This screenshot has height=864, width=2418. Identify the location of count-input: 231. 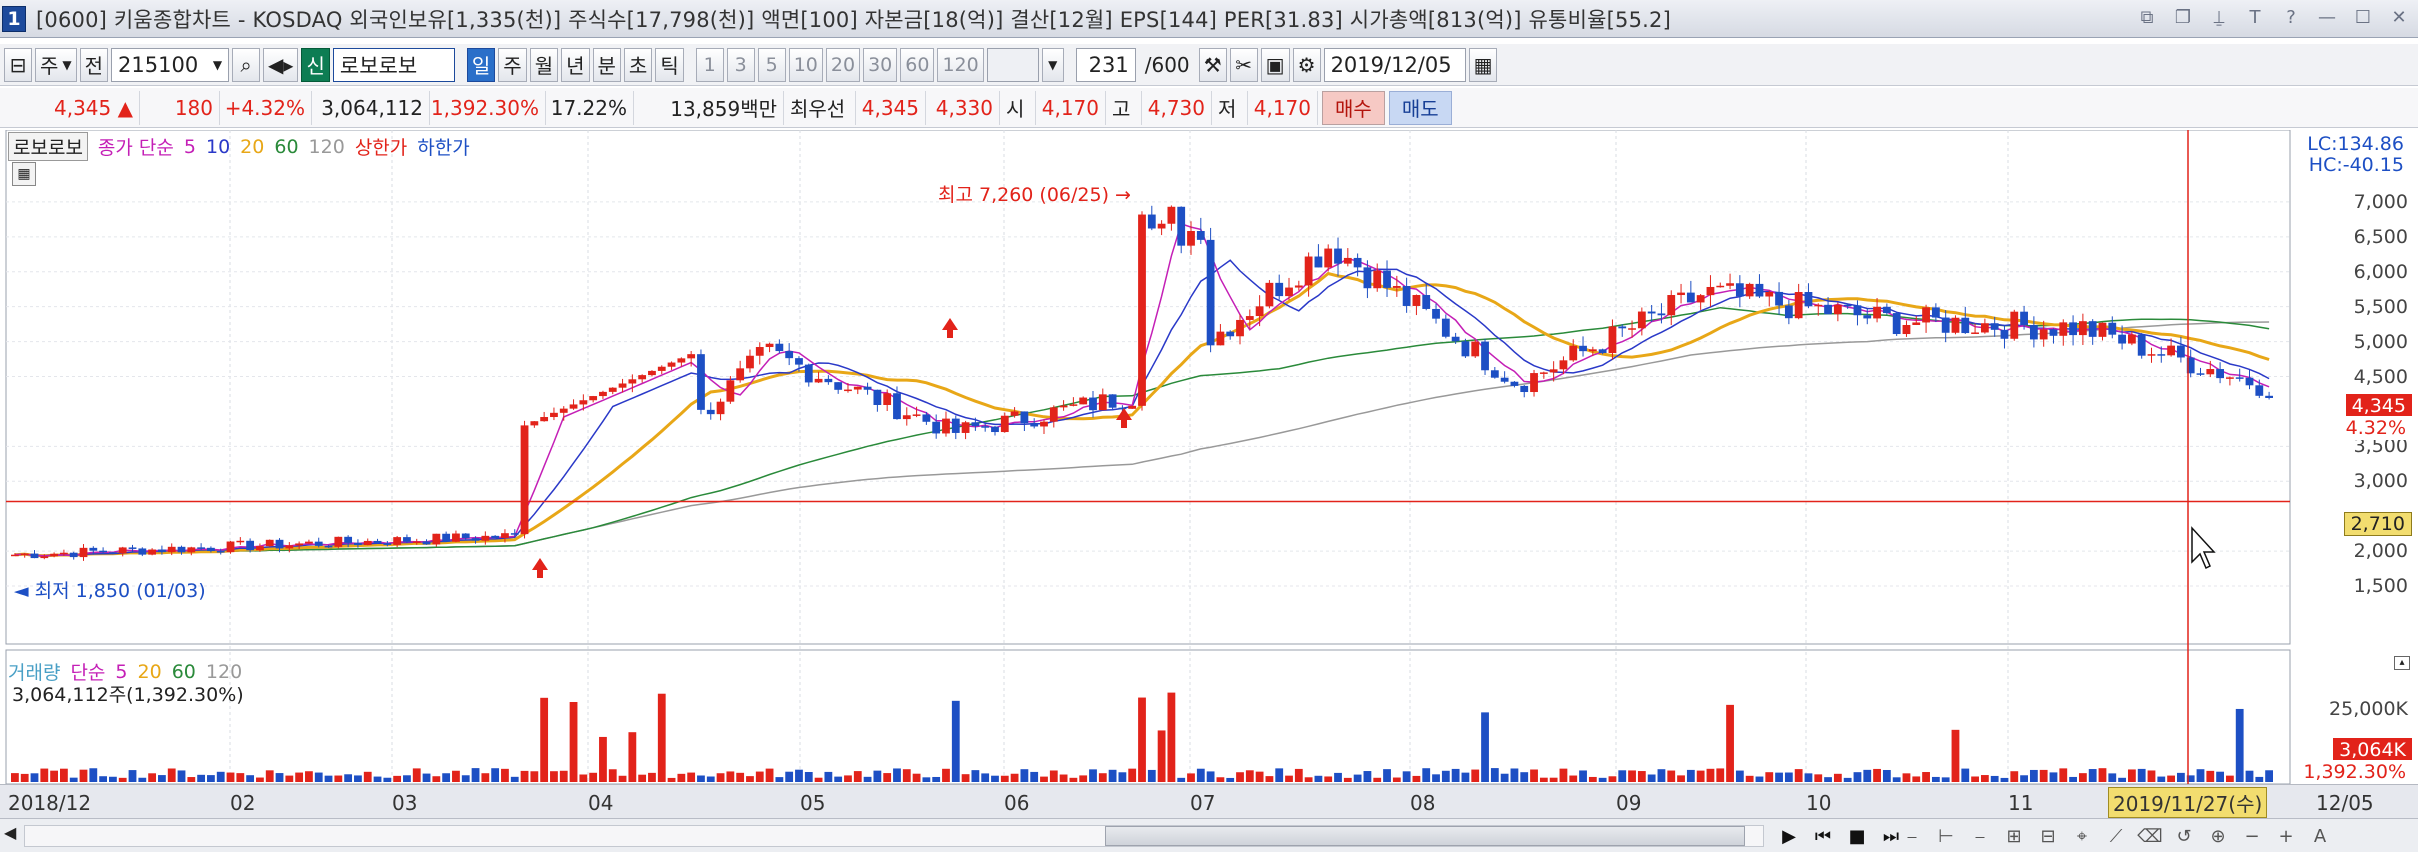
(1105, 64).